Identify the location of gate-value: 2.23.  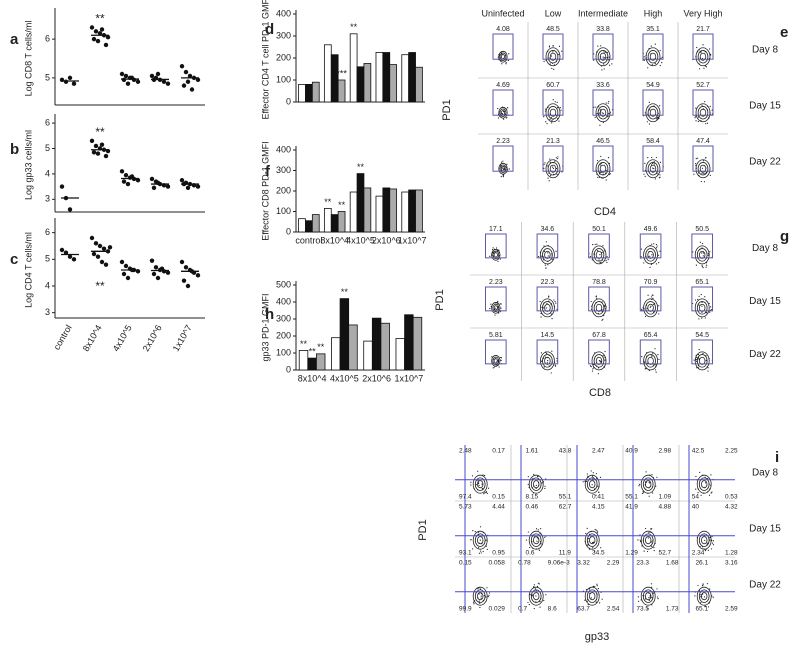
(503, 141).